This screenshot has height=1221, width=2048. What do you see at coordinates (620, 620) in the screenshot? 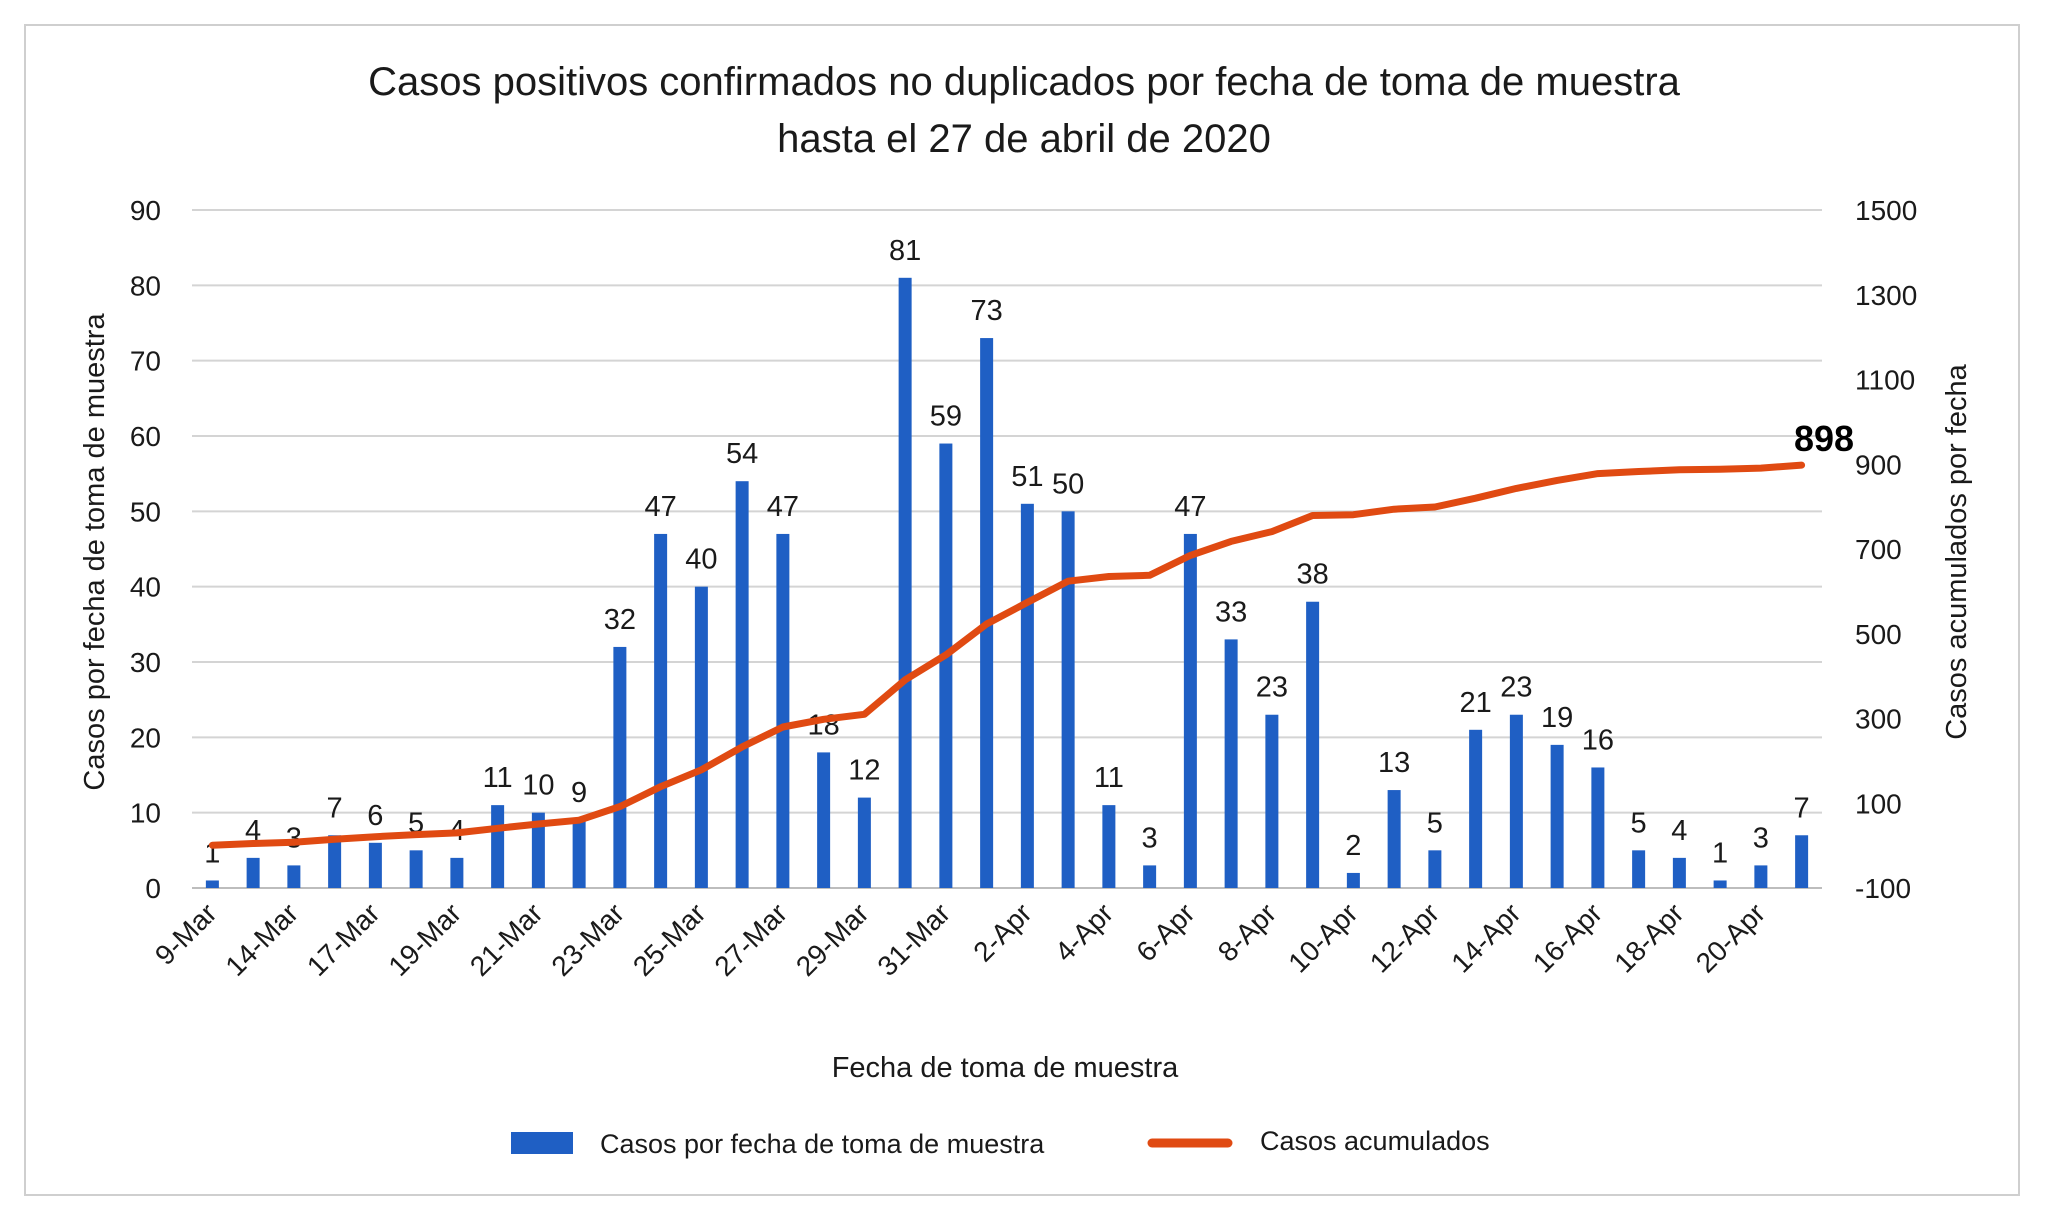
I see `bar-data-label: 32` at bounding box center [620, 620].